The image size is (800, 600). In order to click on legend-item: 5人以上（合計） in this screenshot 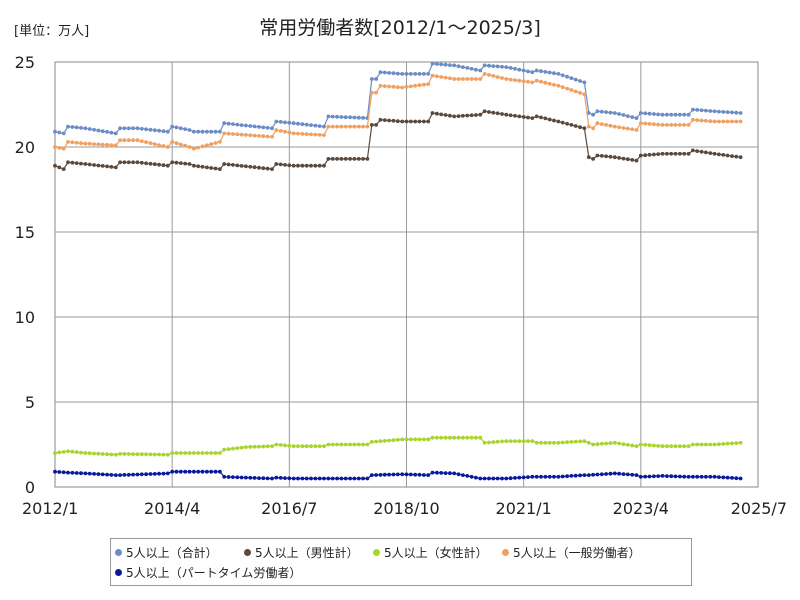, I will do `click(166, 552)`.